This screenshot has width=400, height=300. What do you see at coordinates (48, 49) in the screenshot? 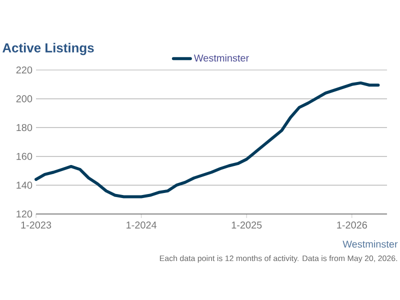
I see `chart-title: Active Listings` at bounding box center [48, 49].